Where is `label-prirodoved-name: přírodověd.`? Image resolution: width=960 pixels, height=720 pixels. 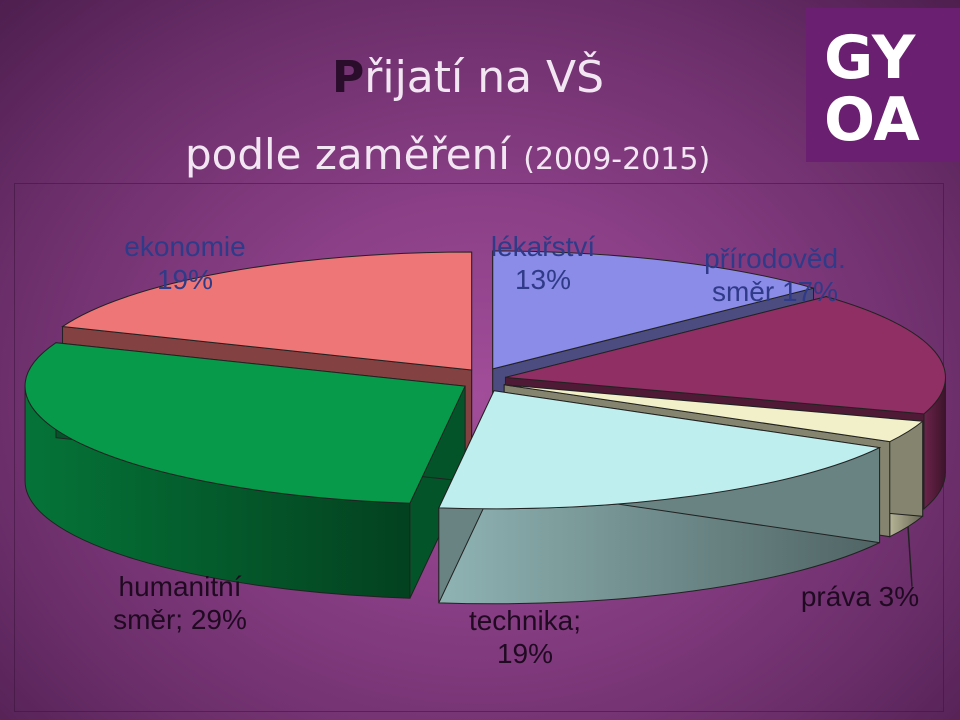 label-prirodoved-name: přírodověd. is located at coordinates (775, 258).